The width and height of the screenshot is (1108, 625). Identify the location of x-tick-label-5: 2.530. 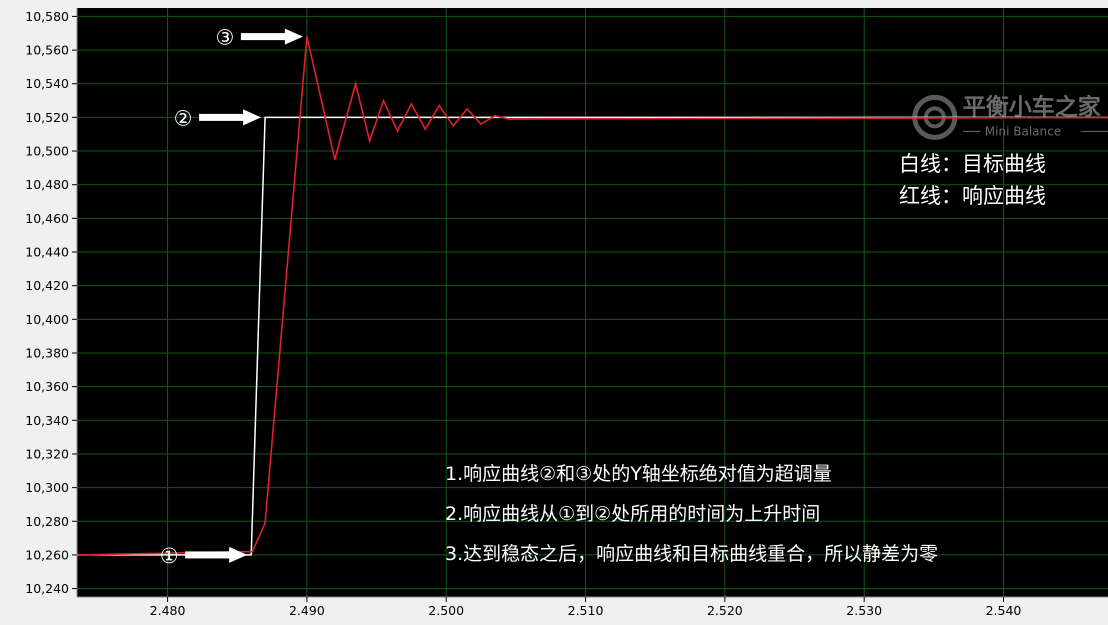
(864, 610).